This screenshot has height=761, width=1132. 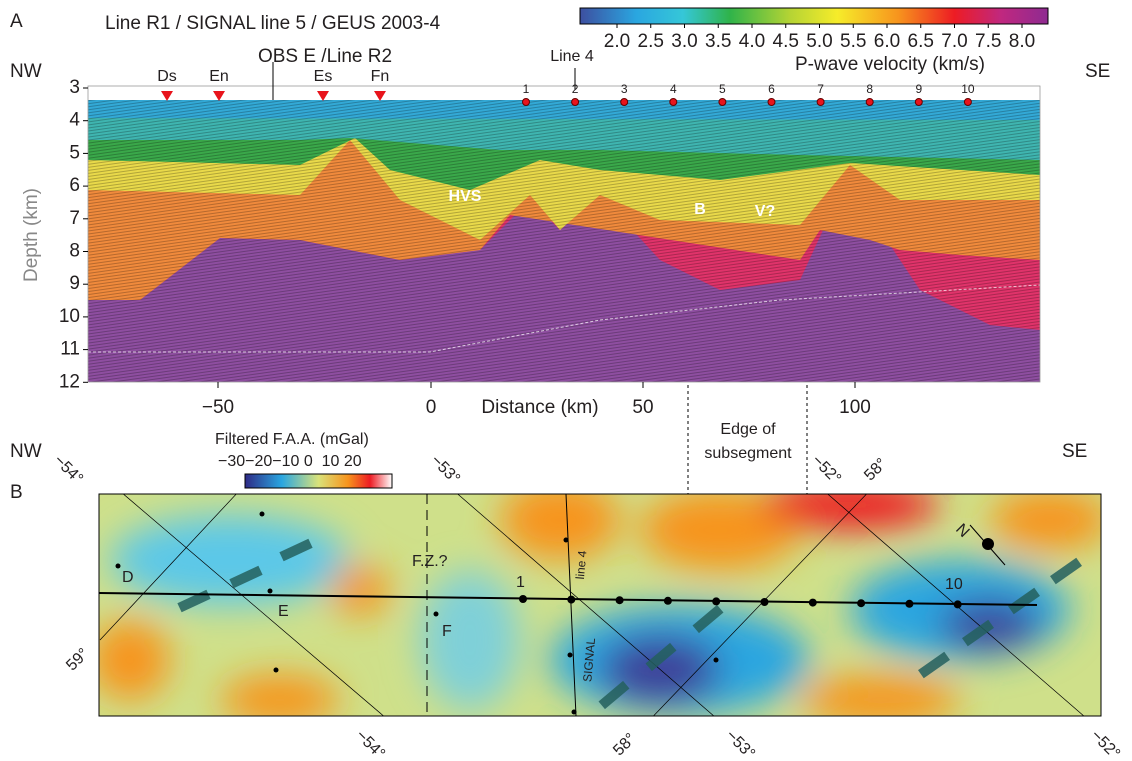 What do you see at coordinates (642, 407) in the screenshot?
I see `x-tick-label: 50` at bounding box center [642, 407].